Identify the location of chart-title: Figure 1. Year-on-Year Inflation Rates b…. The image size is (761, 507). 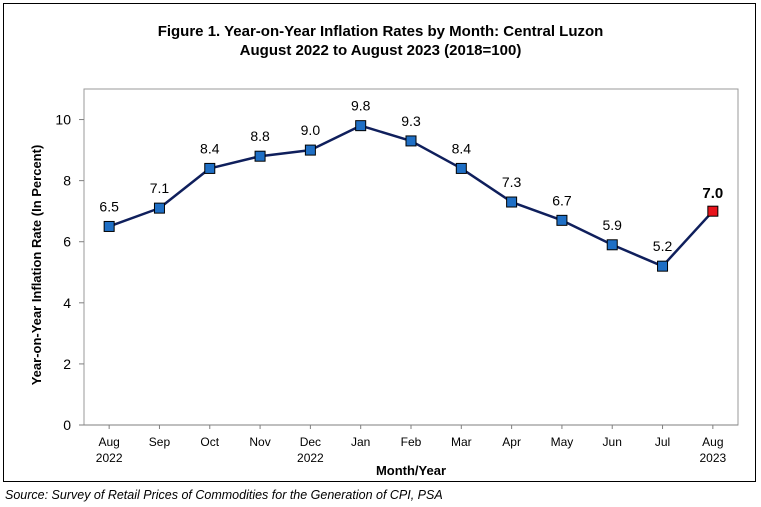
(380, 31).